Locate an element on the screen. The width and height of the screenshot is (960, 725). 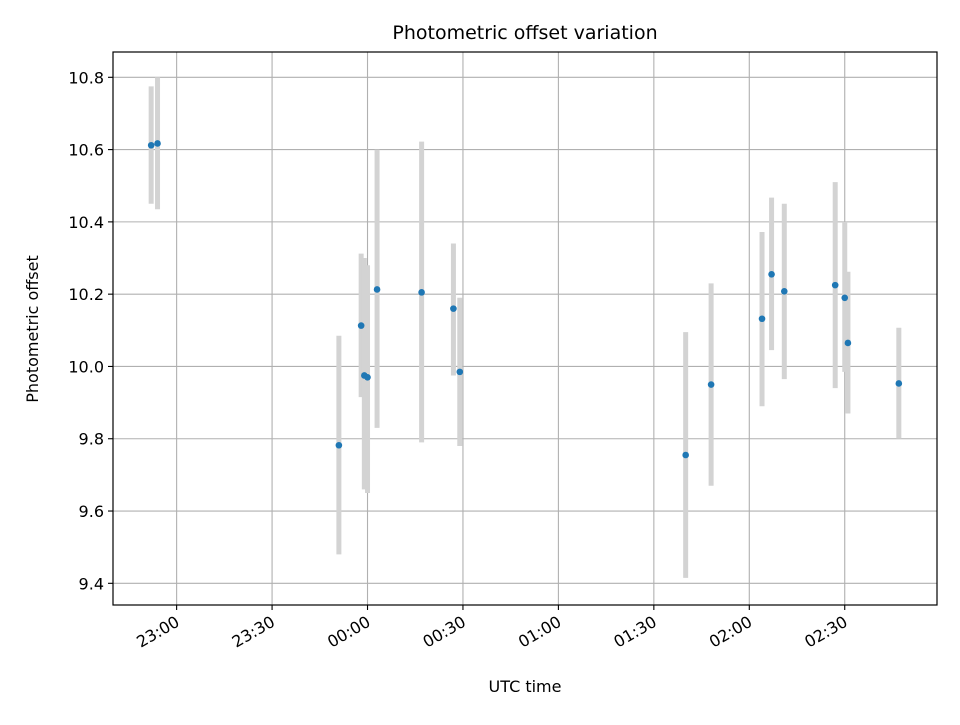
y-tick-label: 10.4 is located at coordinates (86, 222).